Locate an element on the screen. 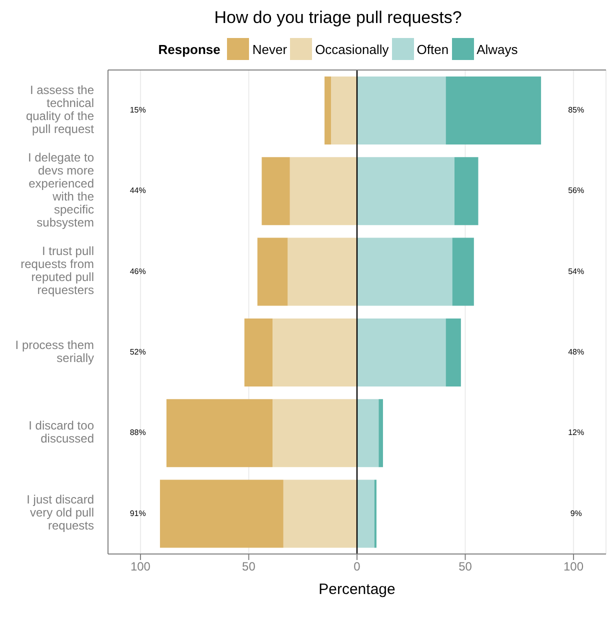 The width and height of the screenshot is (610, 619). text: 56% is located at coordinates (576, 191).